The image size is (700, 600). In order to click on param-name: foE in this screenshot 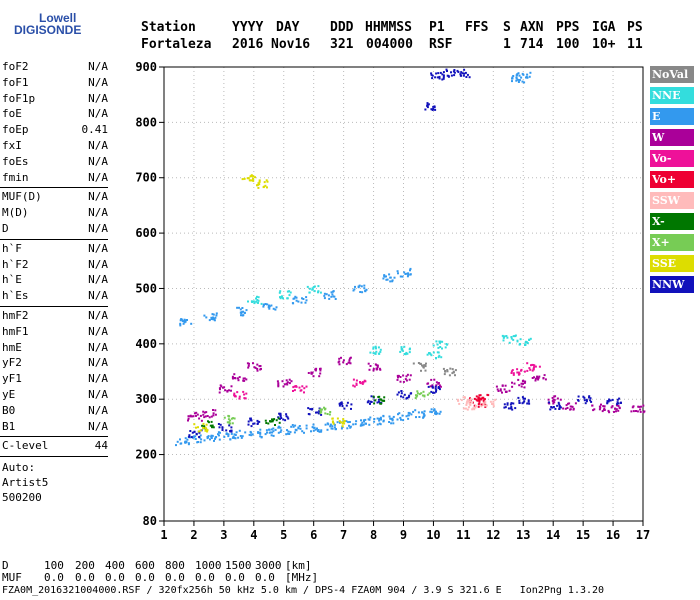, I will do `click(12, 114)`.